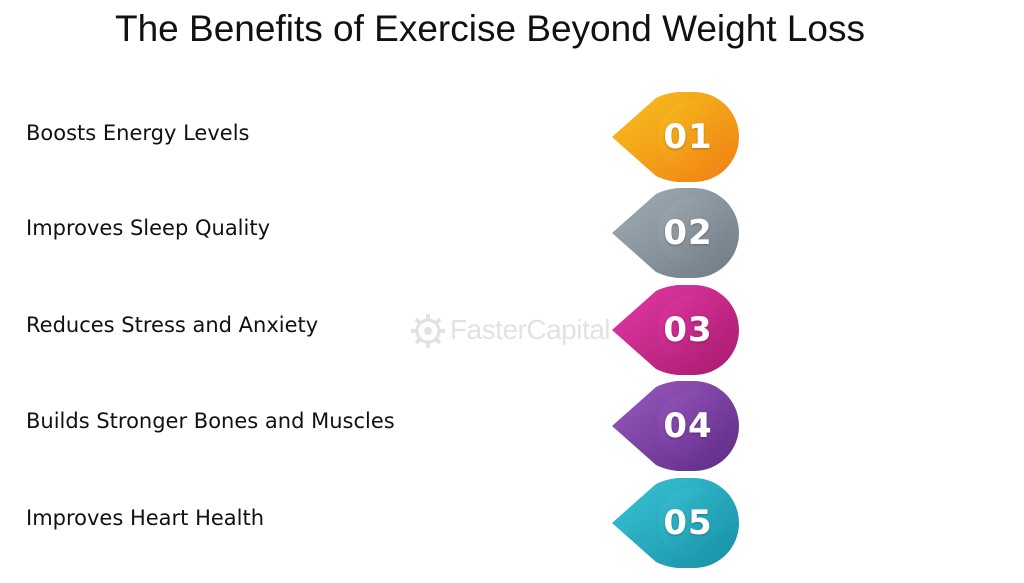  I want to click on number-badge-5: 05, so click(676, 523).